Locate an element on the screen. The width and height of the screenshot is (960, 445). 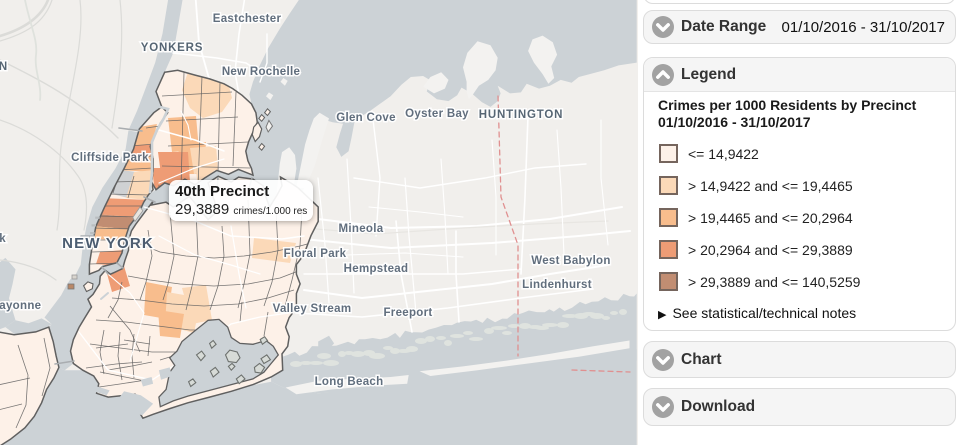
svg-text: Mineola is located at coordinates (361, 229).